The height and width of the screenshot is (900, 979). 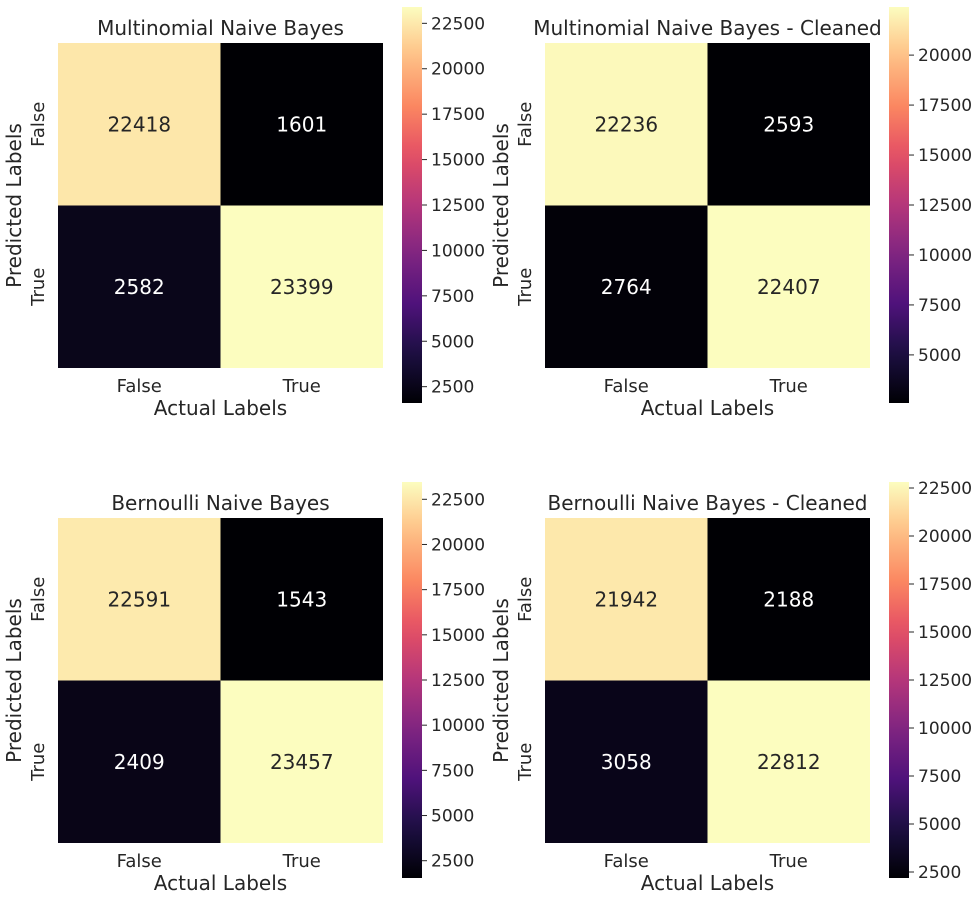 I want to click on cell-value-label: 21942, so click(x=626, y=599).